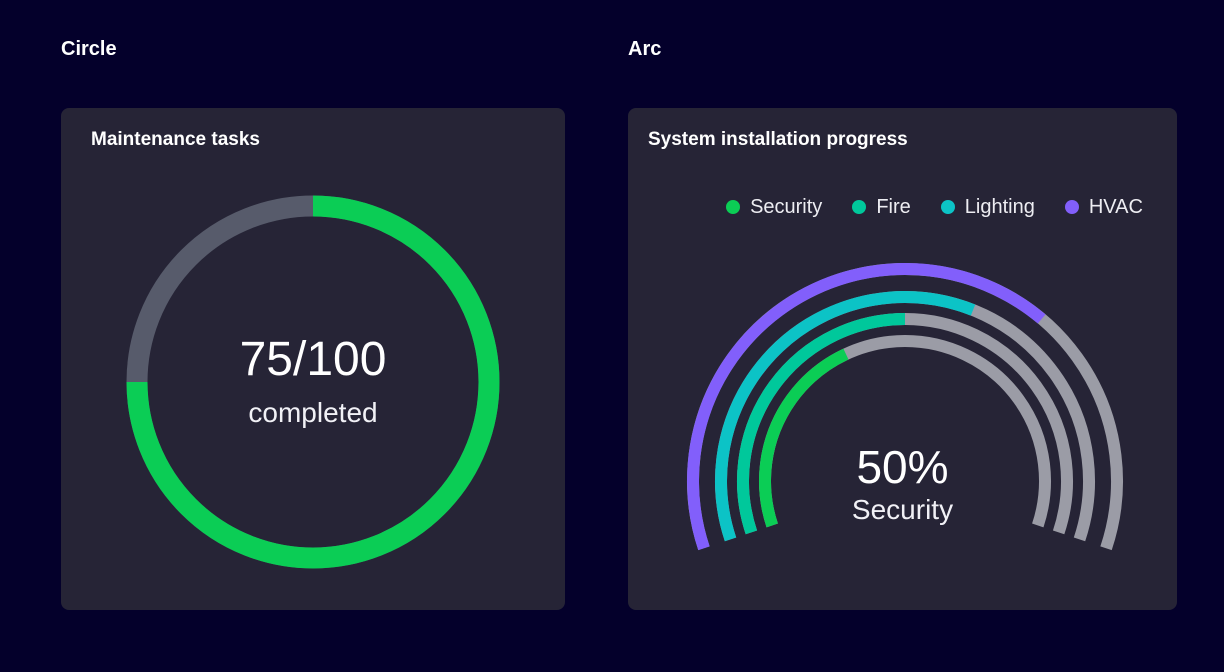 The height and width of the screenshot is (672, 1224). What do you see at coordinates (645, 49) in the screenshot?
I see `section-heading-arc: Arc` at bounding box center [645, 49].